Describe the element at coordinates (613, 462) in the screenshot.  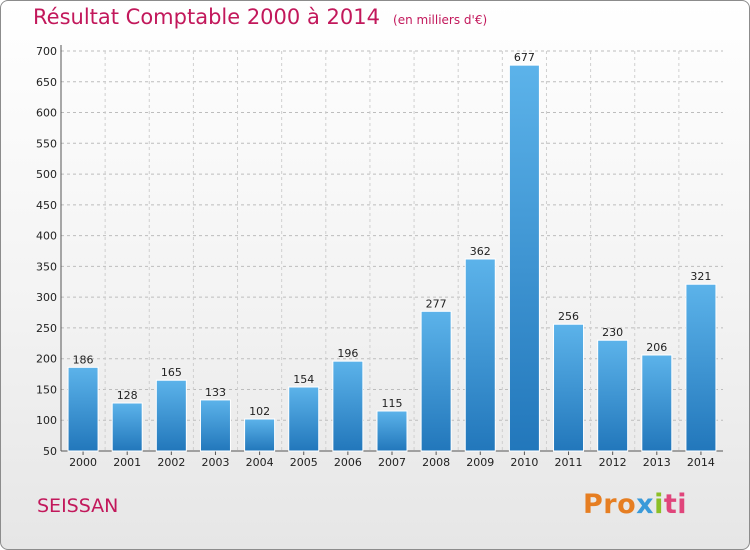
I see `x-tick-label-2012: 2012` at that location.